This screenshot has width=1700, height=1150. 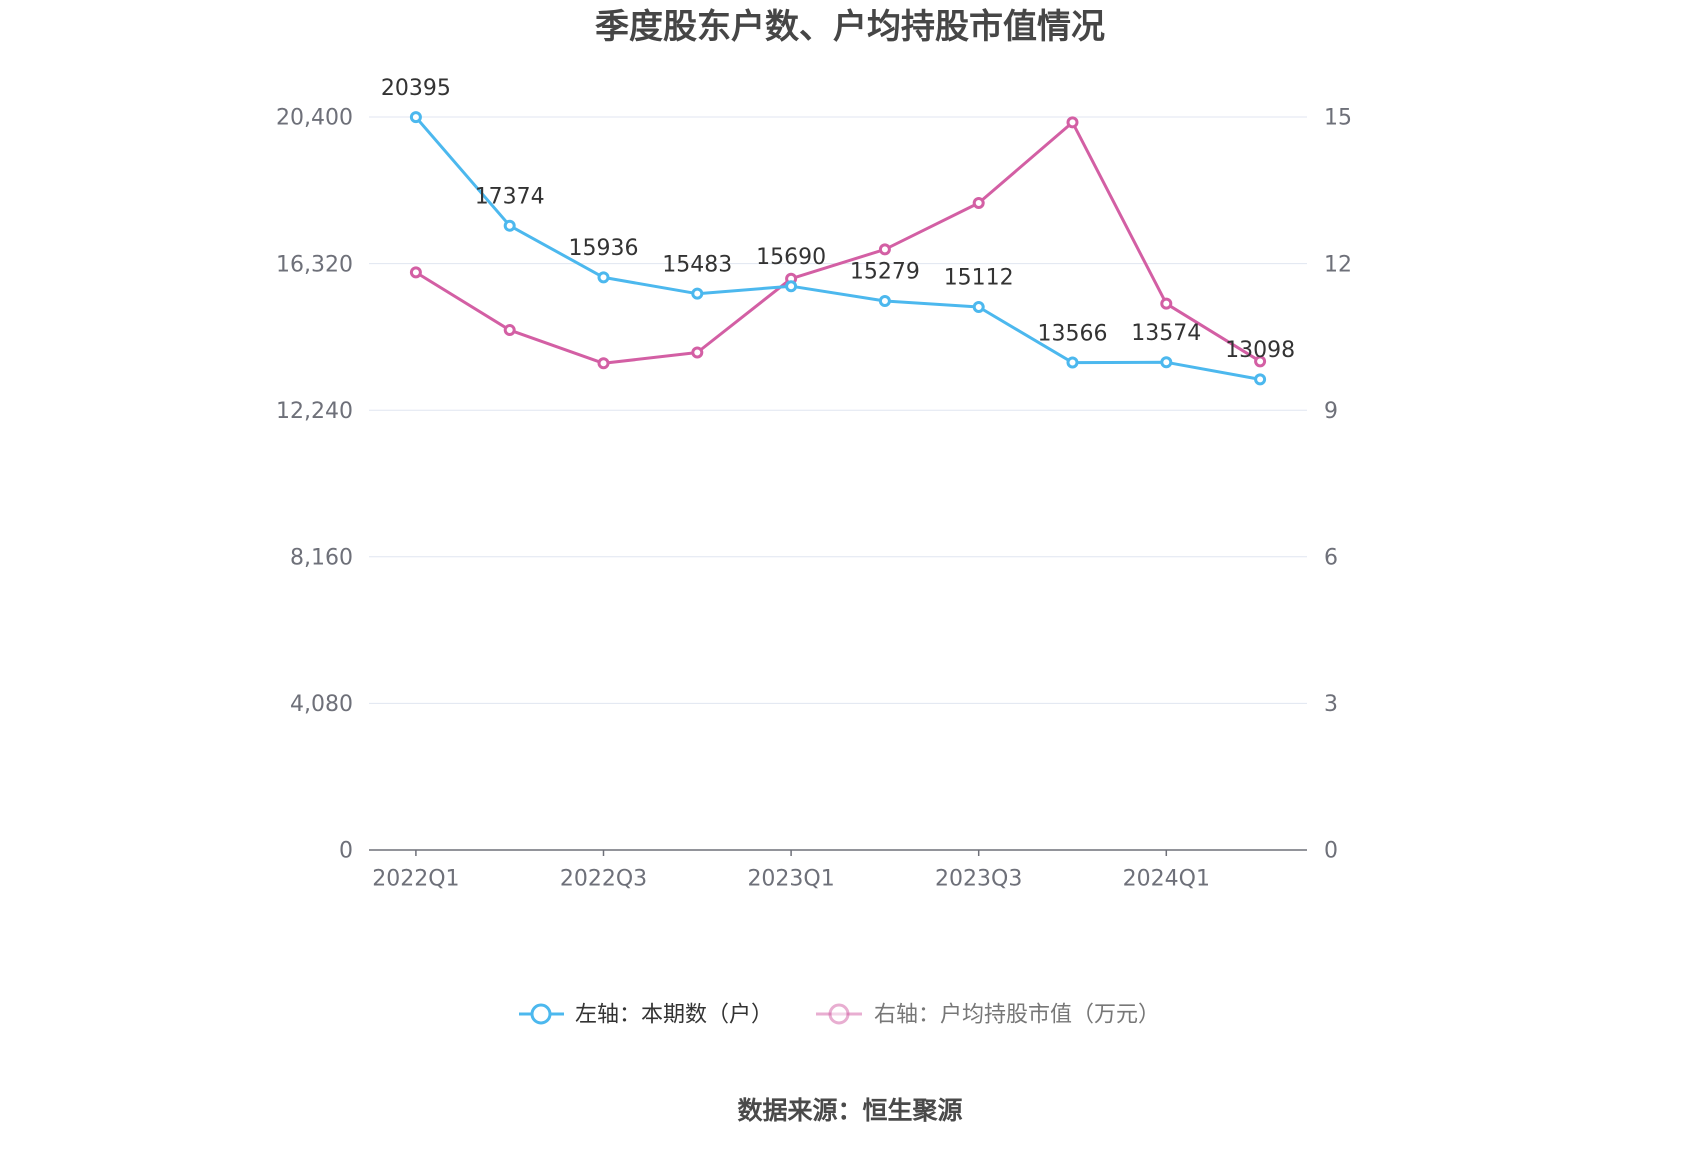 What do you see at coordinates (1166, 879) in the screenshot?
I see `x-axis-tick-label: 2024Q1` at bounding box center [1166, 879].